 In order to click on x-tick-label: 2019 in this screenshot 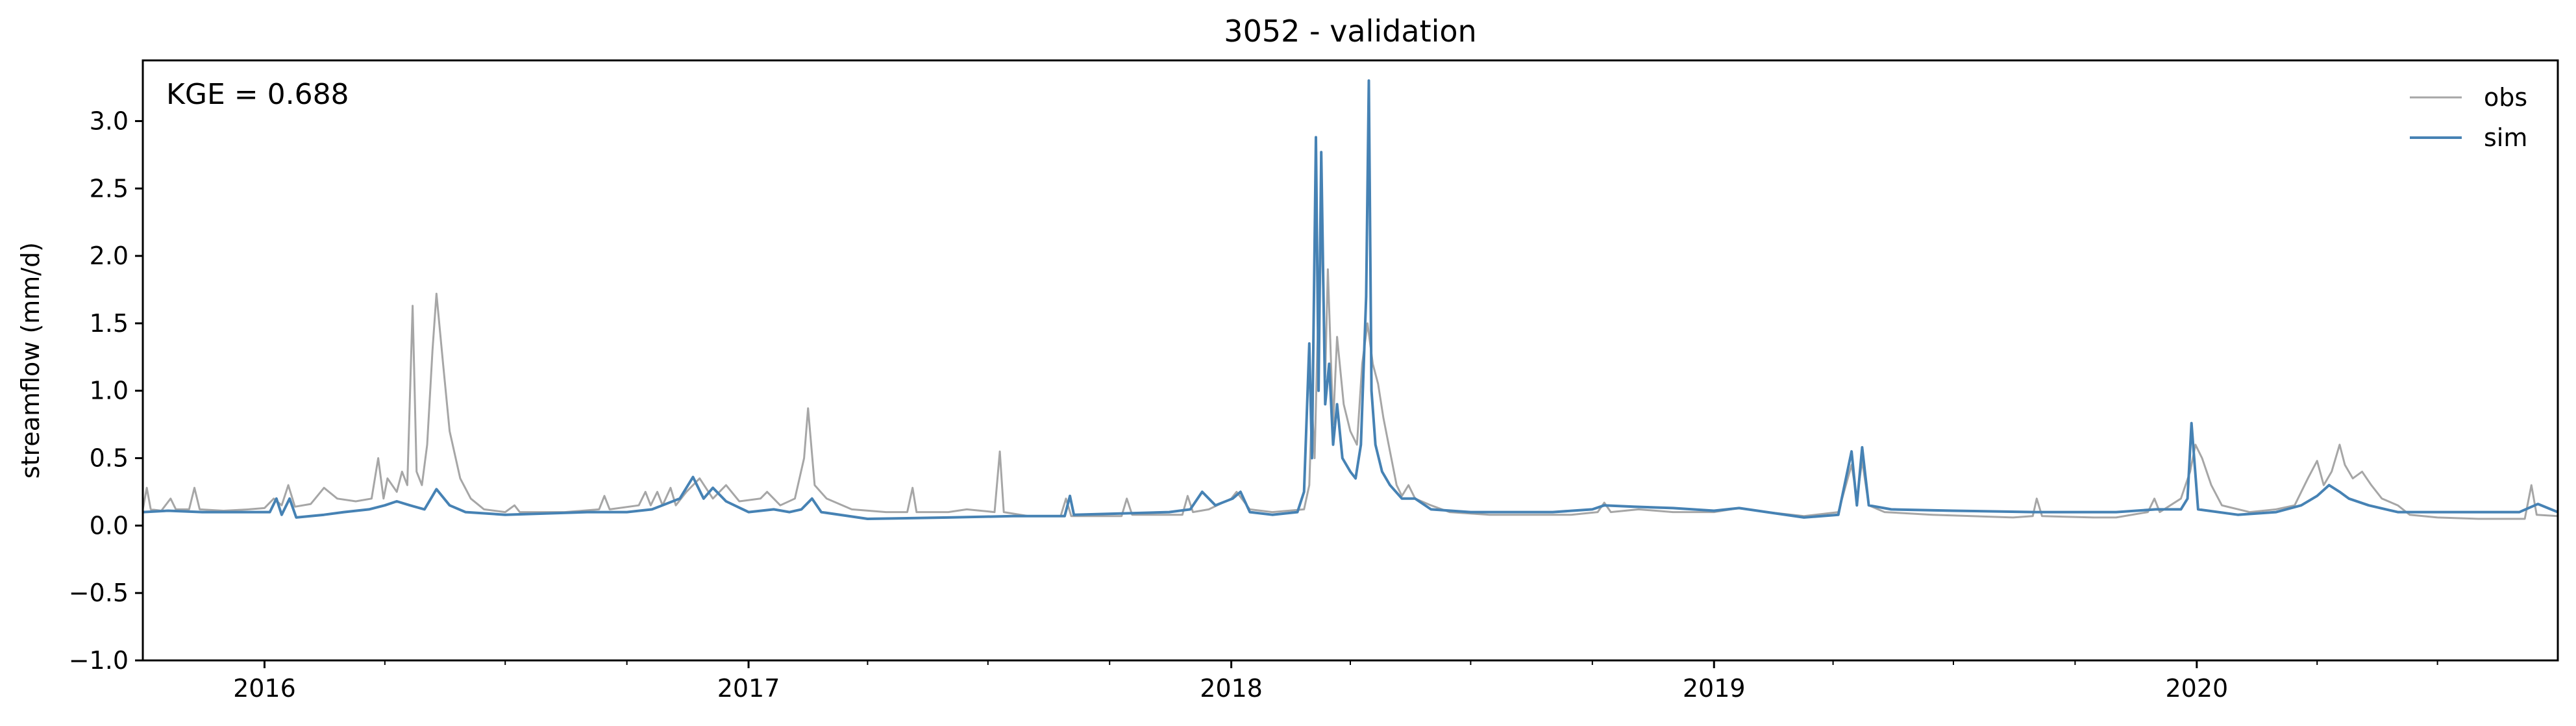, I will do `click(1714, 689)`.